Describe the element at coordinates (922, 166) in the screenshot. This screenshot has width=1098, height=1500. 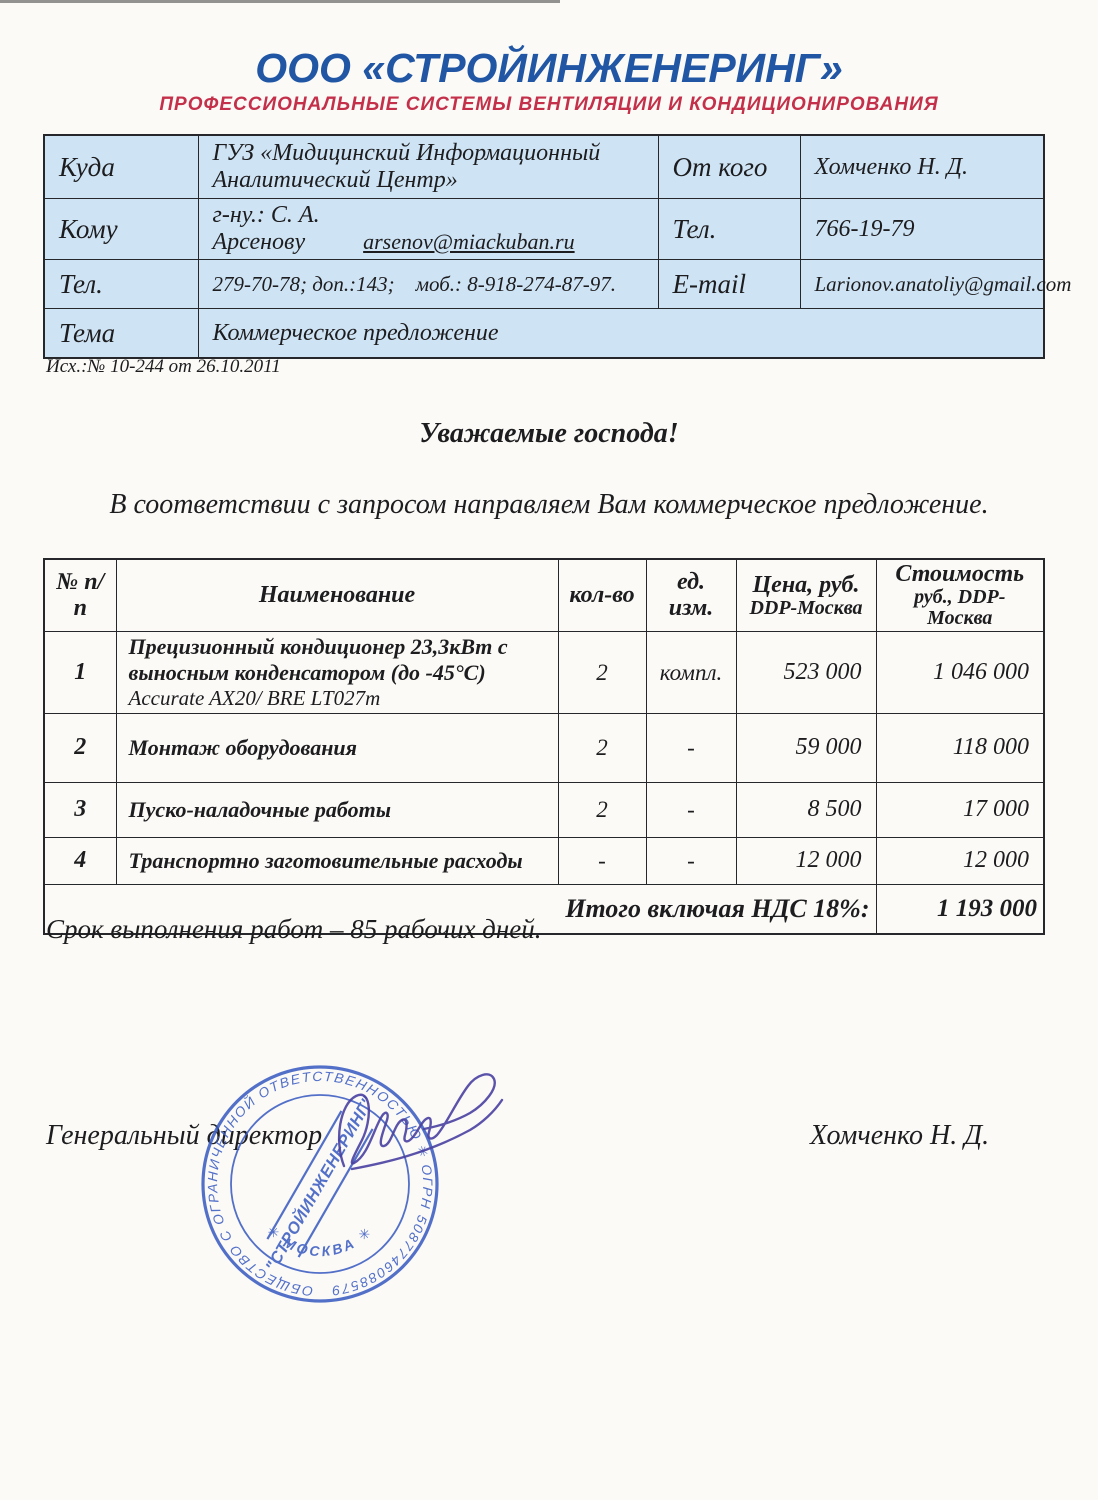
I see `fax-value-from: Хомченко Н. Д.` at that location.